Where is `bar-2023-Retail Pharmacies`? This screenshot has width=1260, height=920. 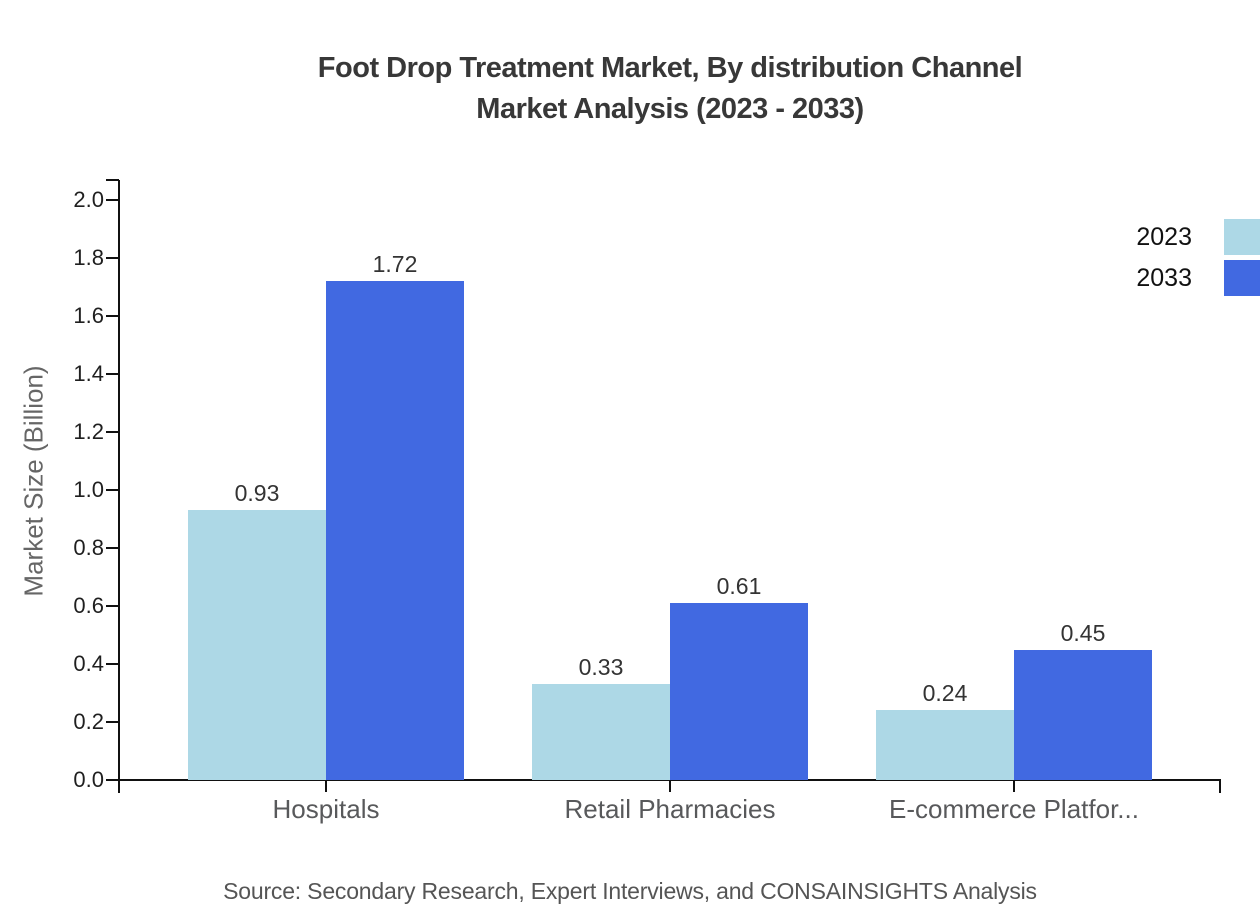
bar-2023-Retail Pharmacies is located at coordinates (601, 732).